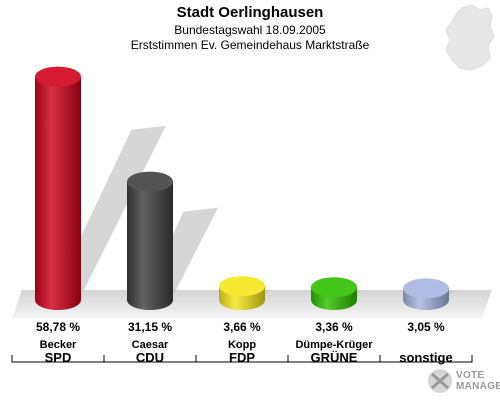 The height and width of the screenshot is (405, 500). Describe the element at coordinates (470, 37) in the screenshot. I see `germany-map-icon` at that location.